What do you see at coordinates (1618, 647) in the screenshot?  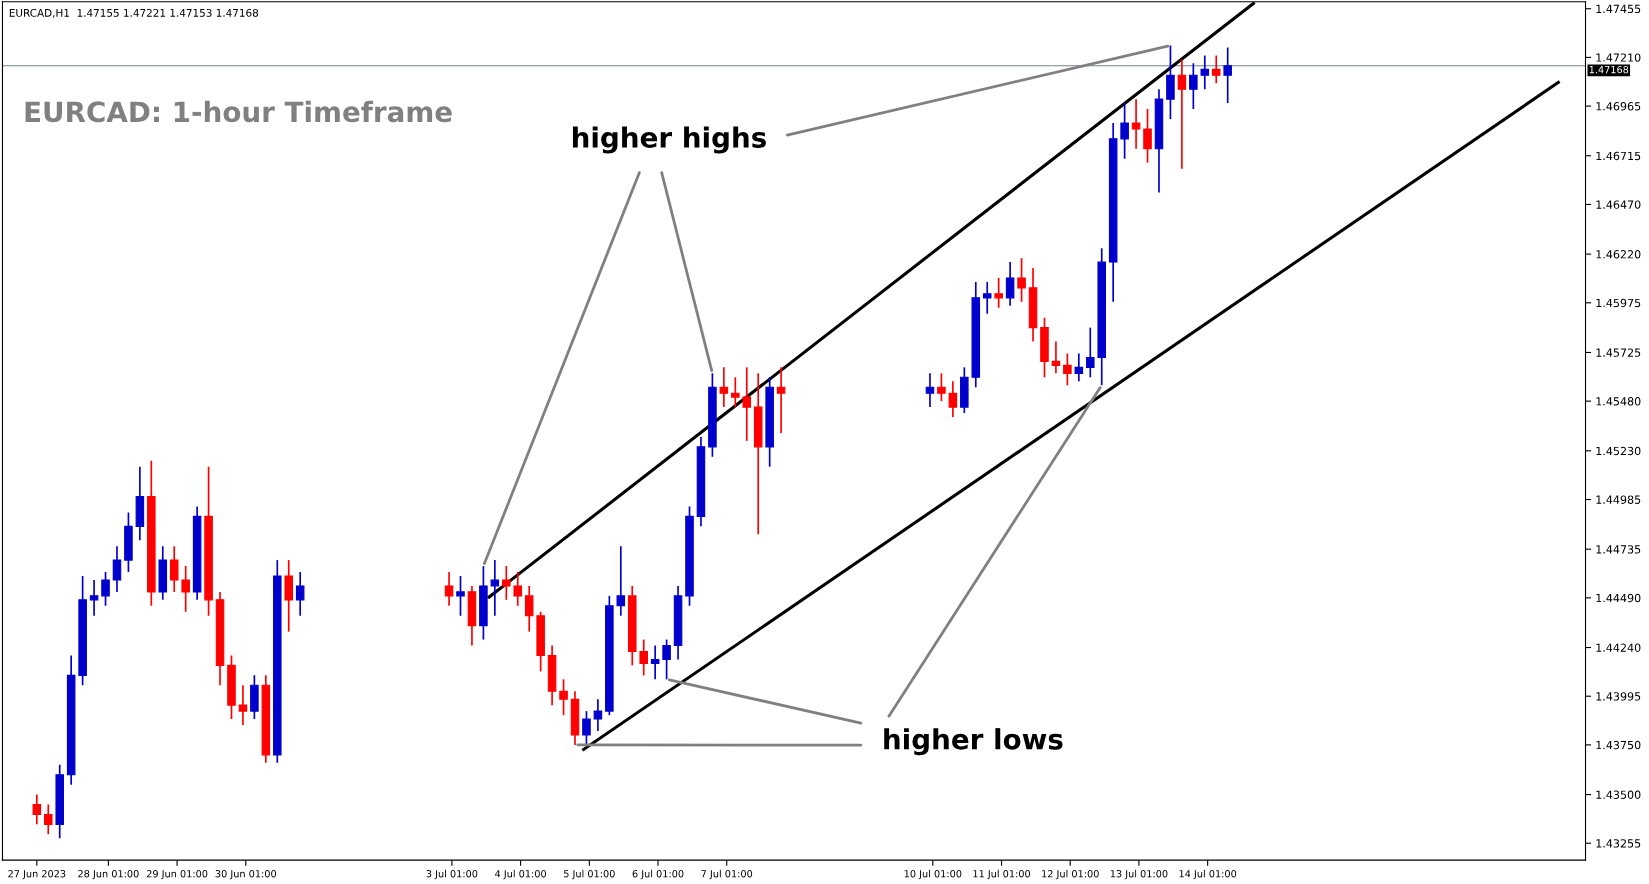 I see `y-tick-label: 1.44240` at bounding box center [1618, 647].